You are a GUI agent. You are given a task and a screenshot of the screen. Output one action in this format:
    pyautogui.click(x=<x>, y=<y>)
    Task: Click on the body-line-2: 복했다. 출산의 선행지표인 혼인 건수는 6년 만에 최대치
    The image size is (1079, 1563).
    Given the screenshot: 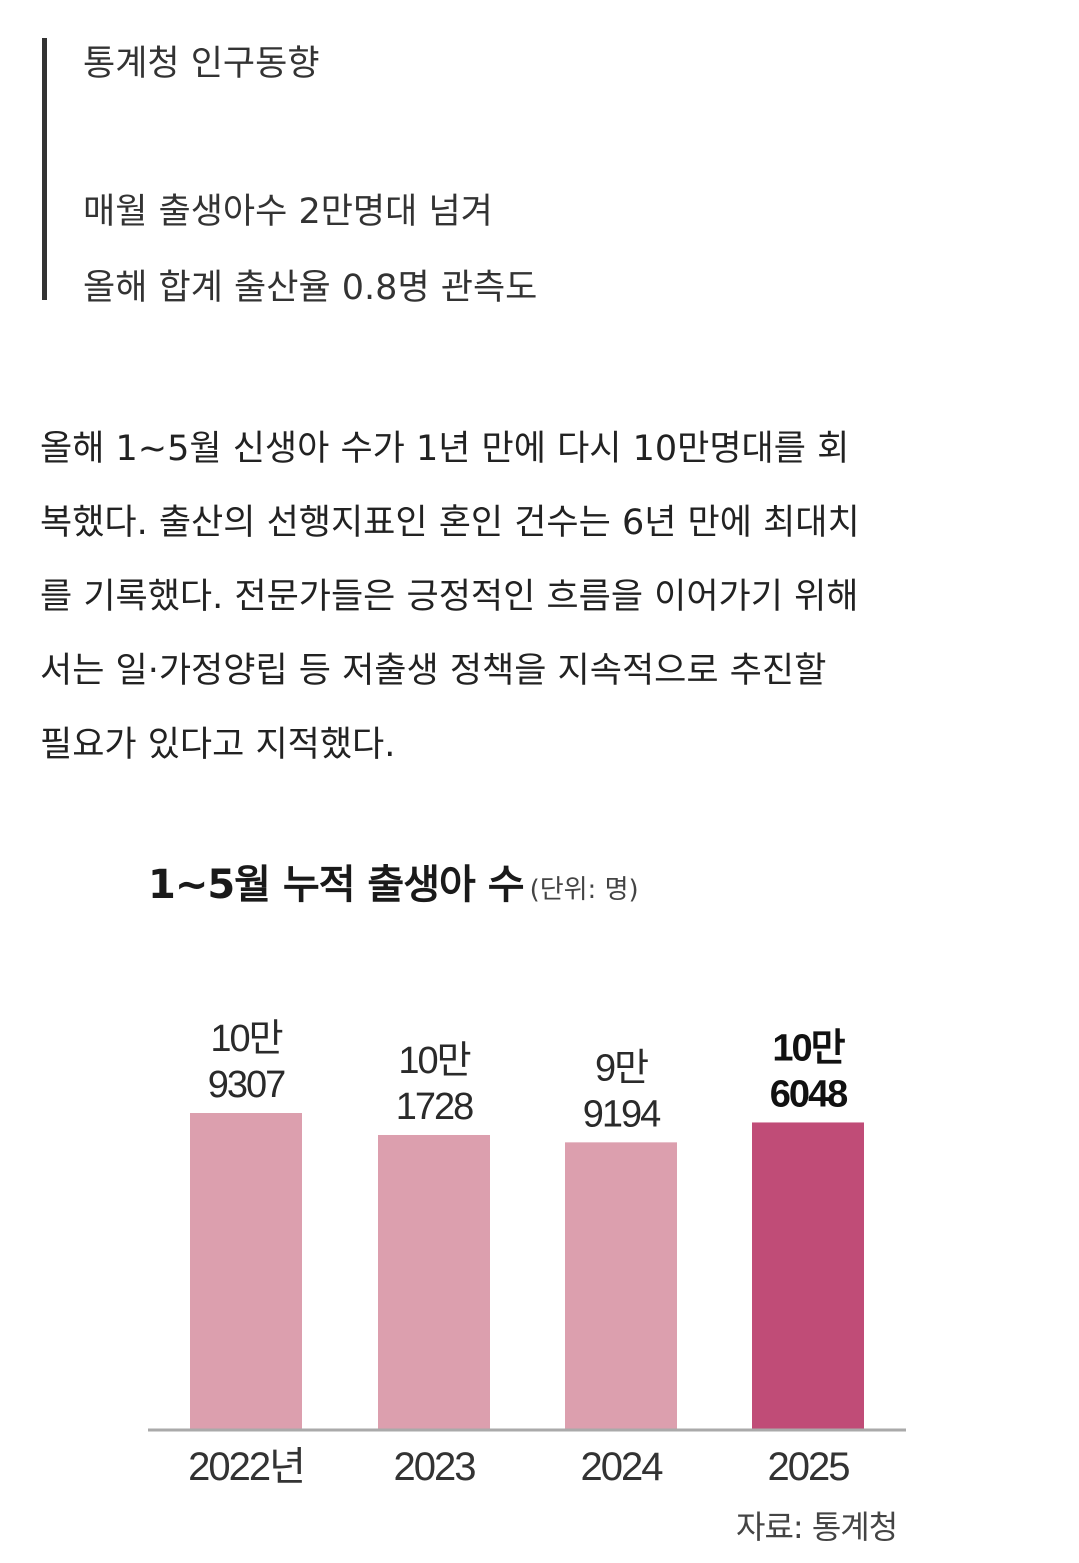 What is the action you would take?
    pyautogui.click(x=450, y=523)
    